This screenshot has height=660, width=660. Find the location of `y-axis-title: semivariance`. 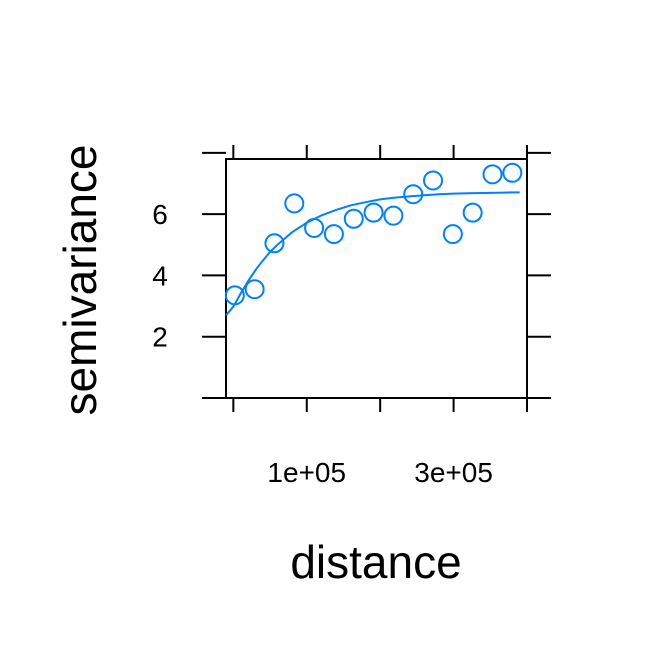

y-axis-title: semivariance is located at coordinates (80, 280).